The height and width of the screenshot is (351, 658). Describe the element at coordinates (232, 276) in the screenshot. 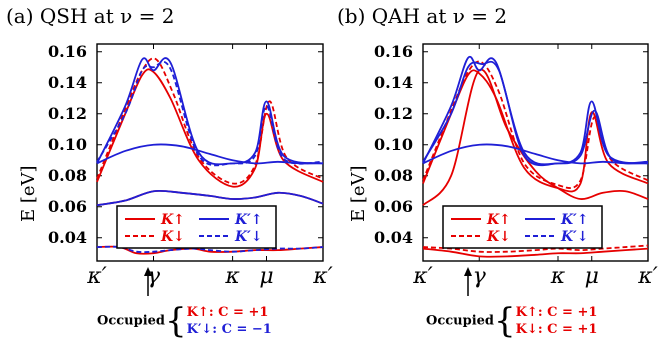

I see `panel-a-xtick-label: κ` at that location.